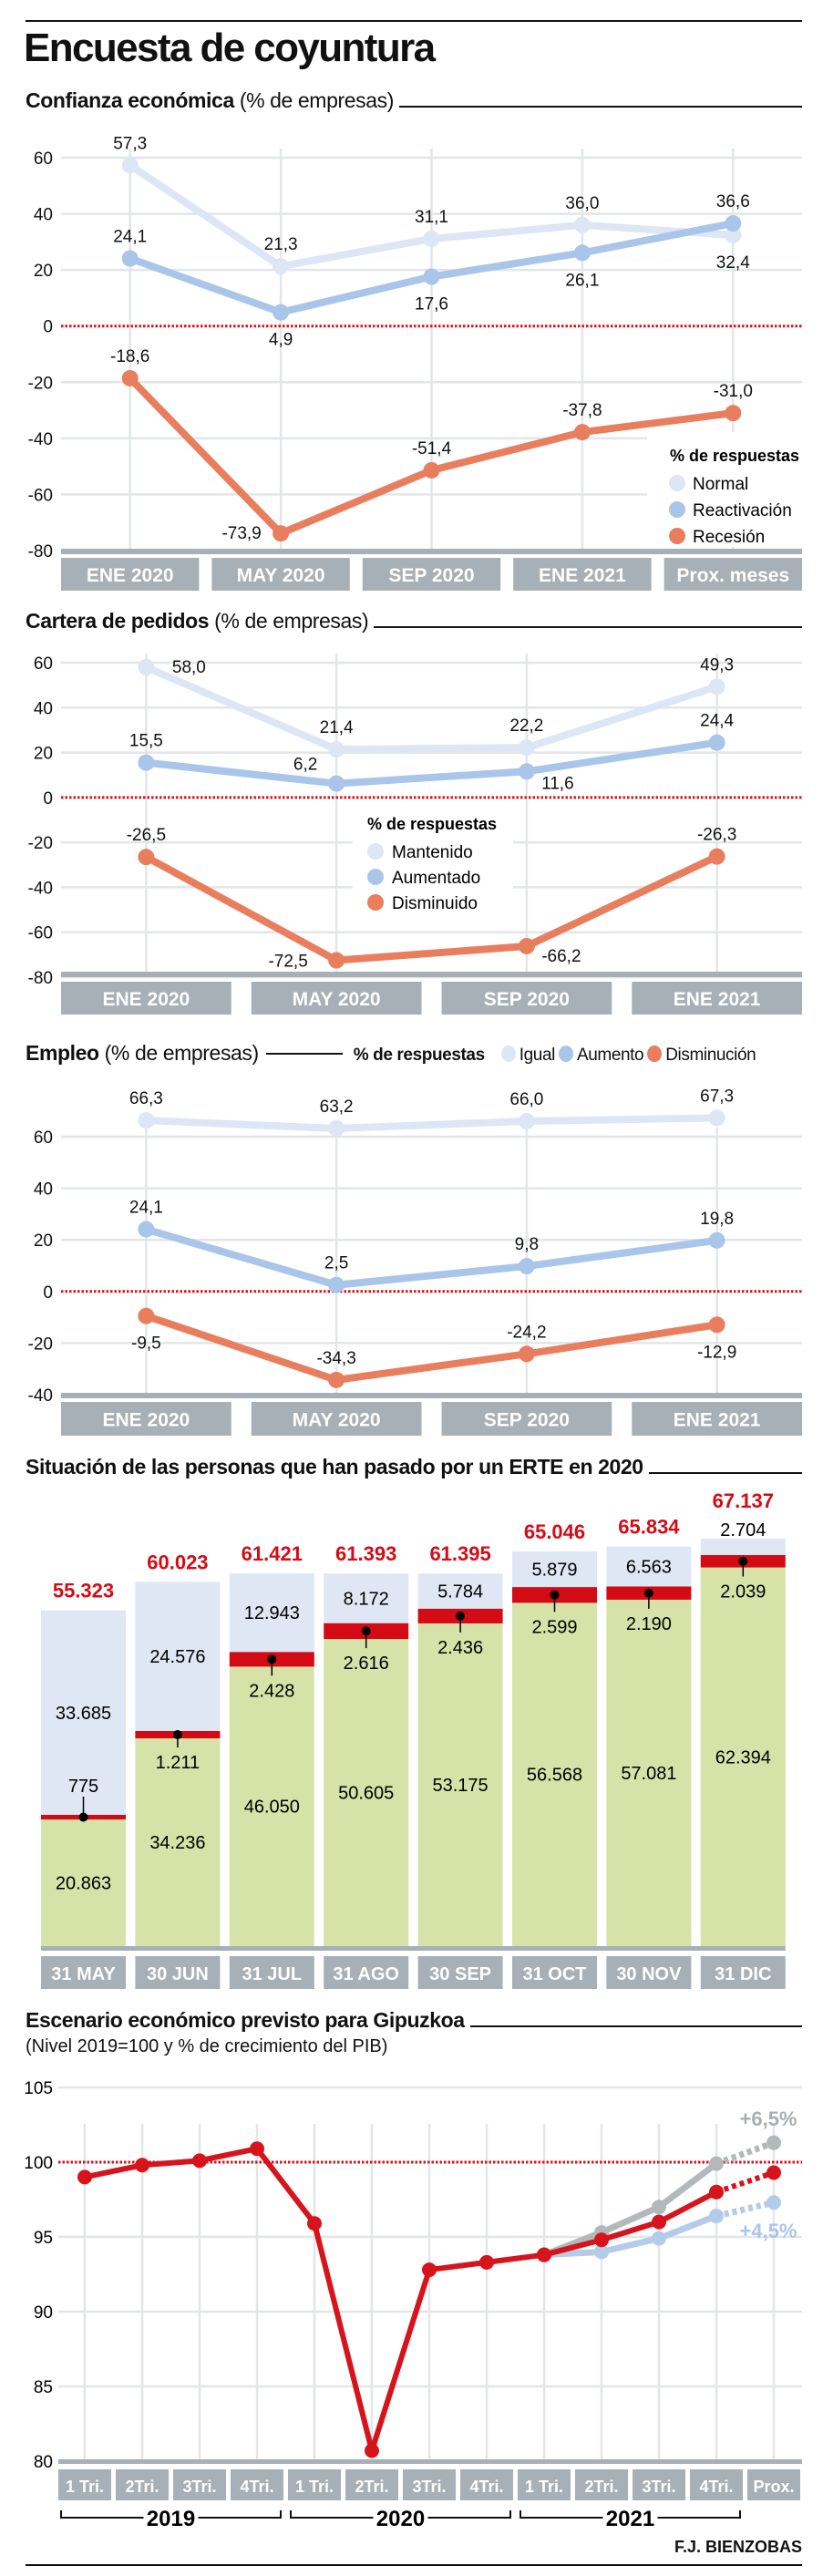  Describe the element at coordinates (431, 1257) in the screenshot. I see `series-line-aumento` at that location.